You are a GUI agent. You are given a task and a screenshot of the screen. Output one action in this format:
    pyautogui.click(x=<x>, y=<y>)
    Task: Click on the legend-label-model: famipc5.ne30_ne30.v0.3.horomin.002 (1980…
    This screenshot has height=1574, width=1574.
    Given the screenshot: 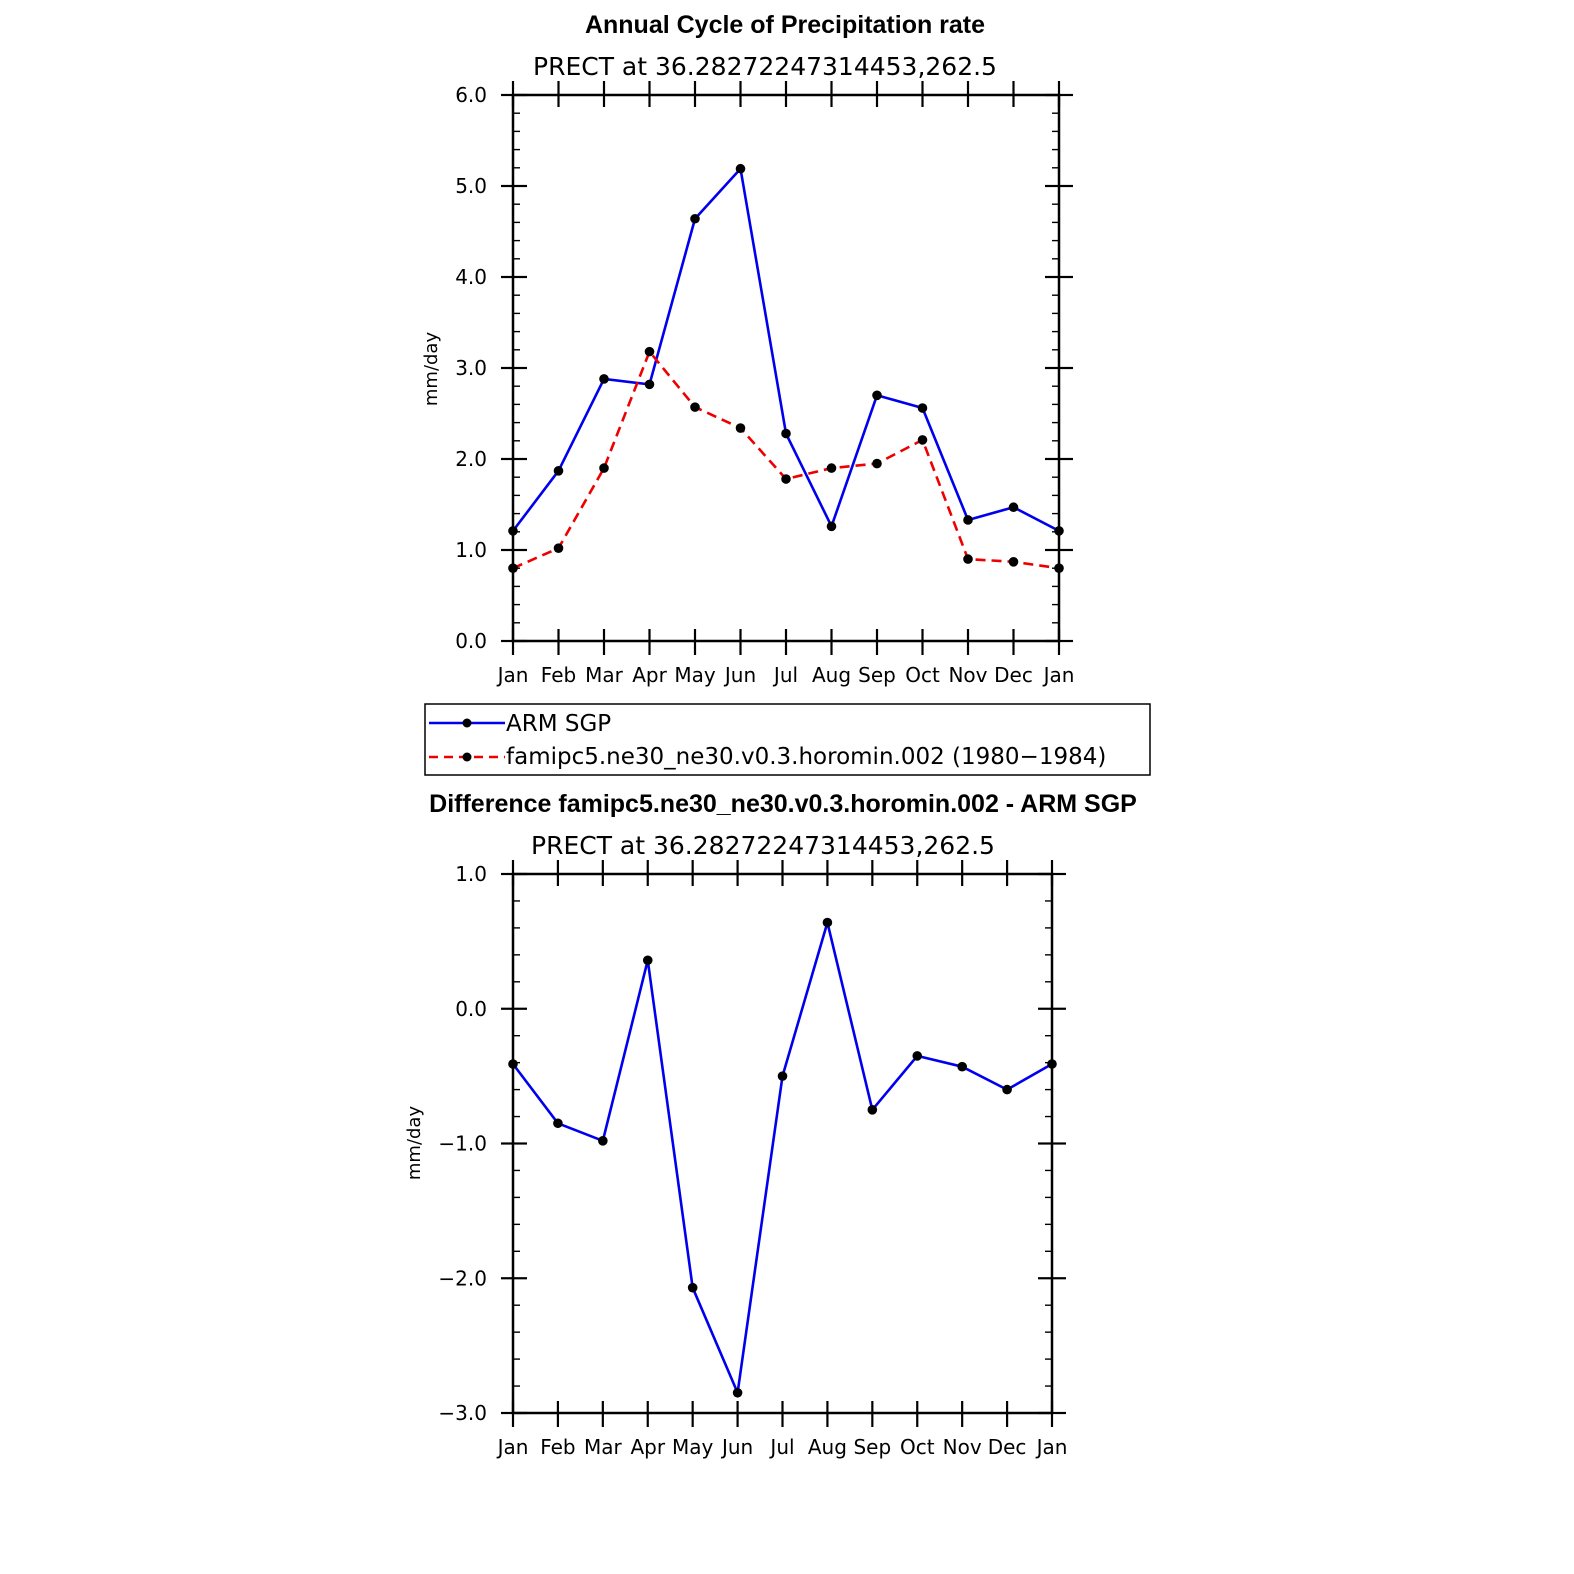 What is the action you would take?
    pyautogui.click(x=806, y=757)
    